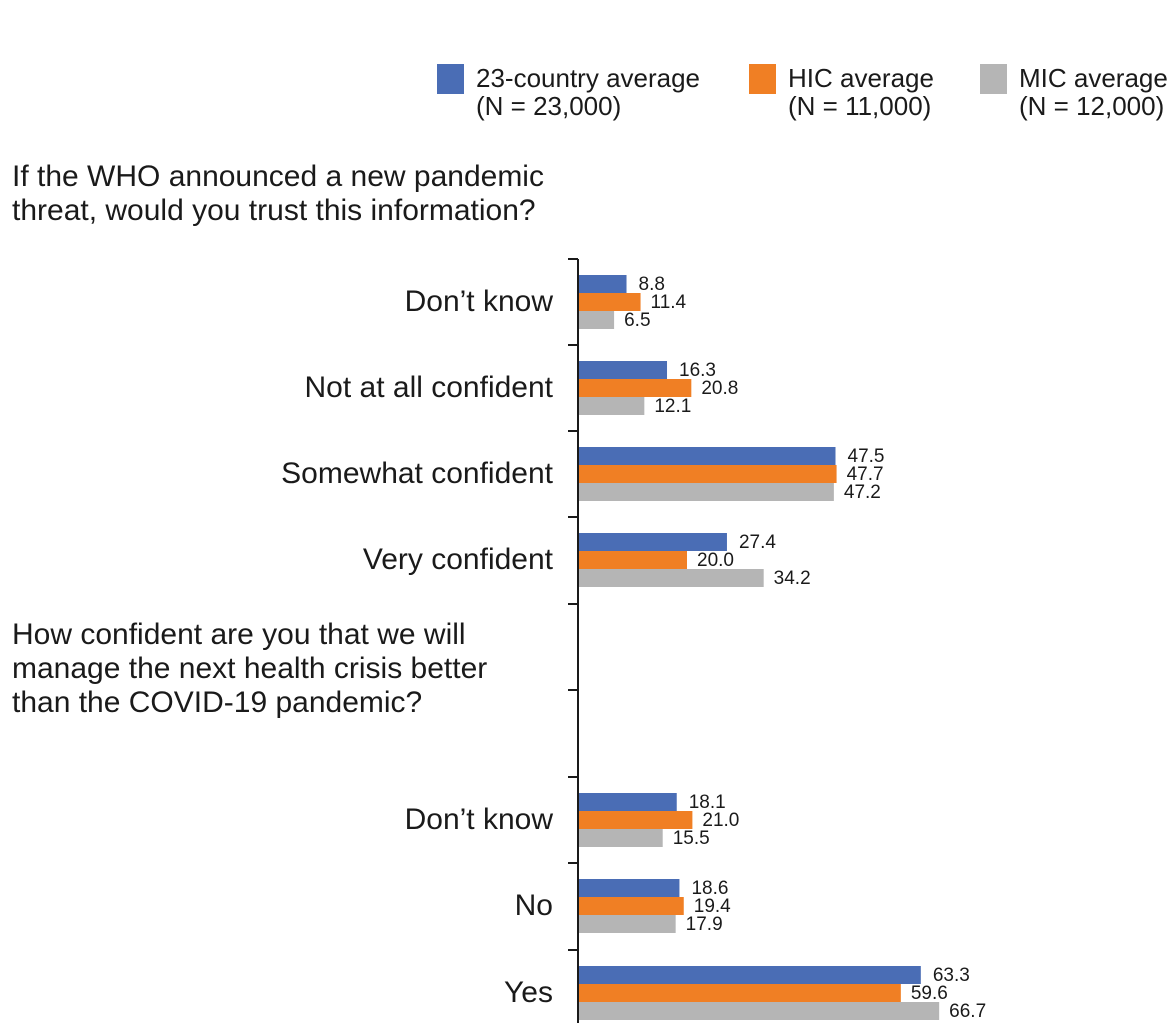 Image resolution: width=1173 pixels, height=1028 pixels. Describe the element at coordinates (1092, 106) in the screenshot. I see `legend-n: (N = 12,000)` at that location.